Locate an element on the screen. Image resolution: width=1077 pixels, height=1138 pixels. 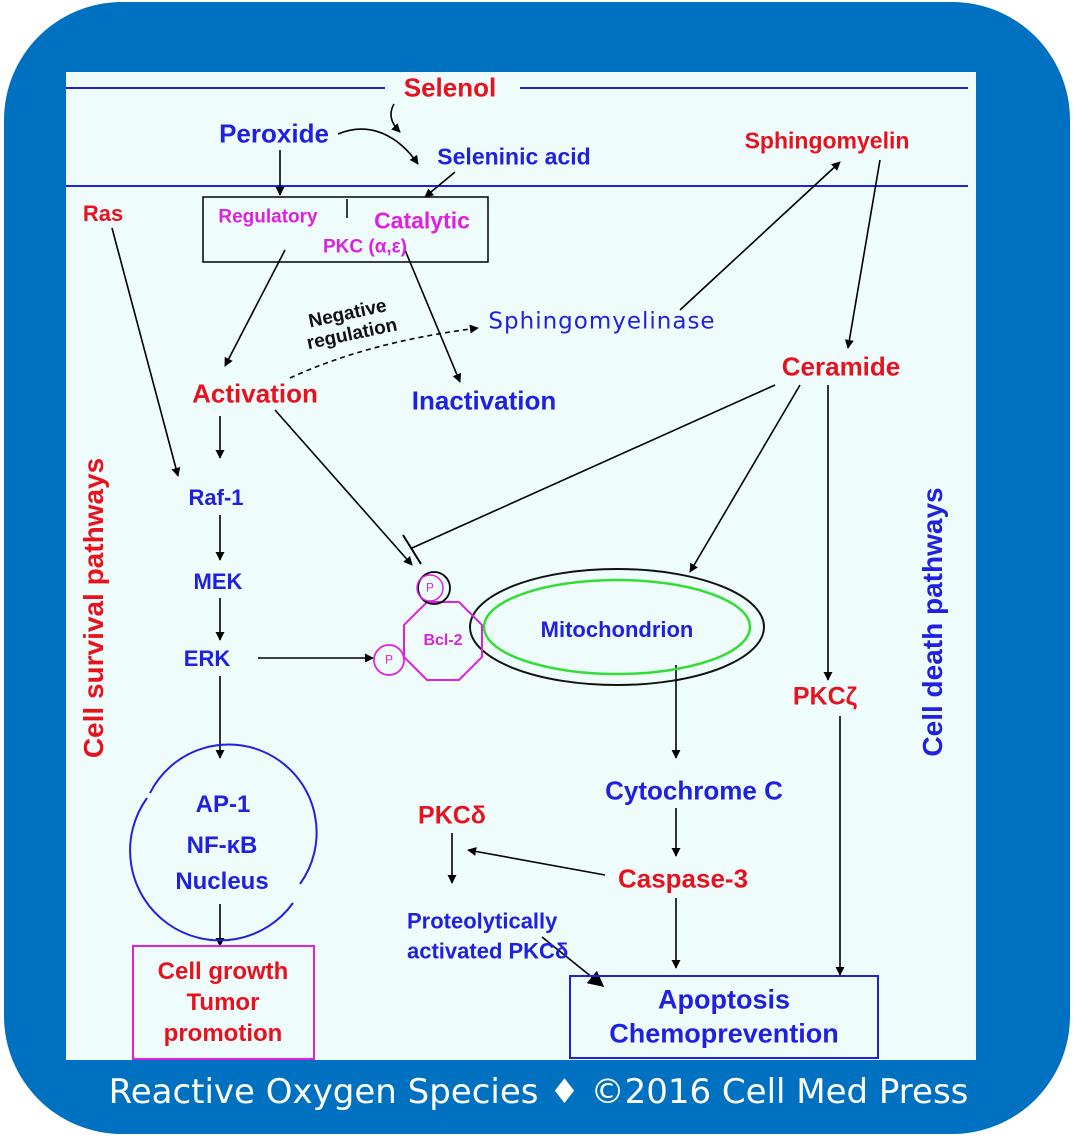
proteolytic-pkc-delta-label: Proteolytically activated PKCδ is located at coordinates (488, 935).